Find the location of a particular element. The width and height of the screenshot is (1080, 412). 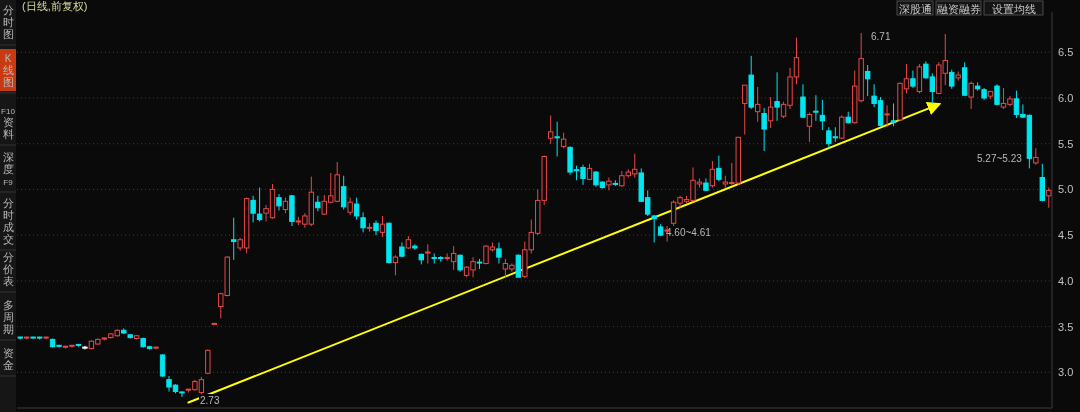

y-tick-label: 4.0 is located at coordinates (1066, 280).